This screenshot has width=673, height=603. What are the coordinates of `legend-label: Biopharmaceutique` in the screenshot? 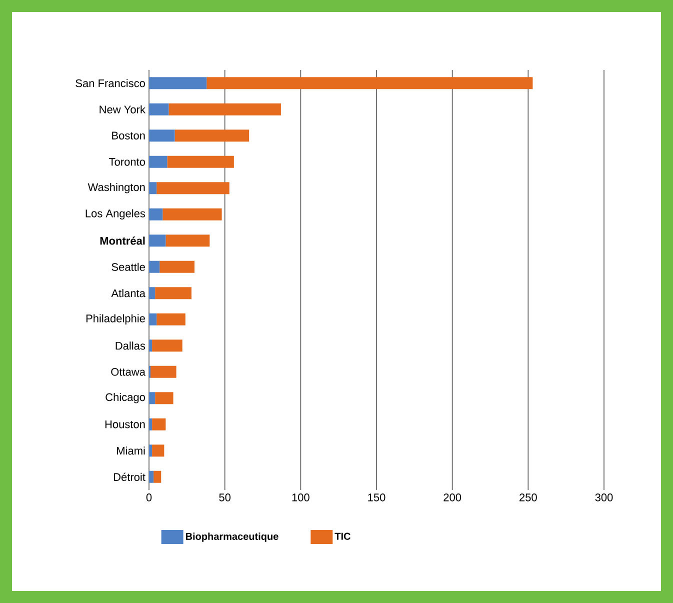 It's located at (232, 537).